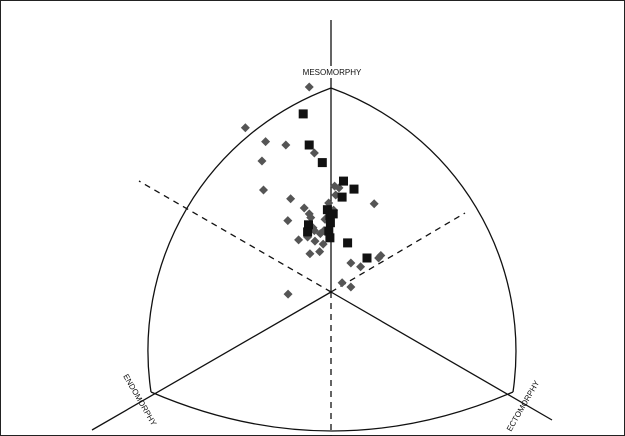  Describe the element at coordinates (211, 361) in the screenshot. I see `endomorphy-axis` at that location.